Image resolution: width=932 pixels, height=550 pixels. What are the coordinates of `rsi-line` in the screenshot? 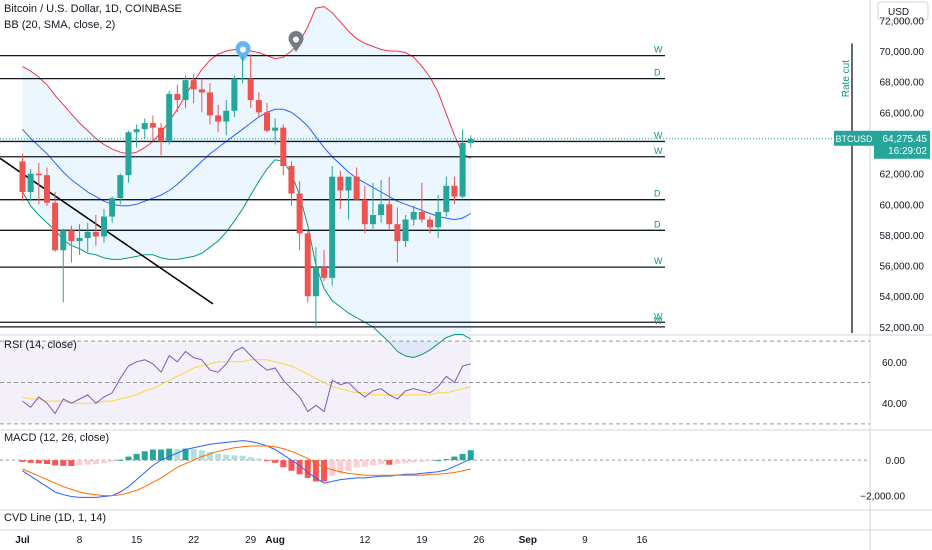 It's located at (246, 380).